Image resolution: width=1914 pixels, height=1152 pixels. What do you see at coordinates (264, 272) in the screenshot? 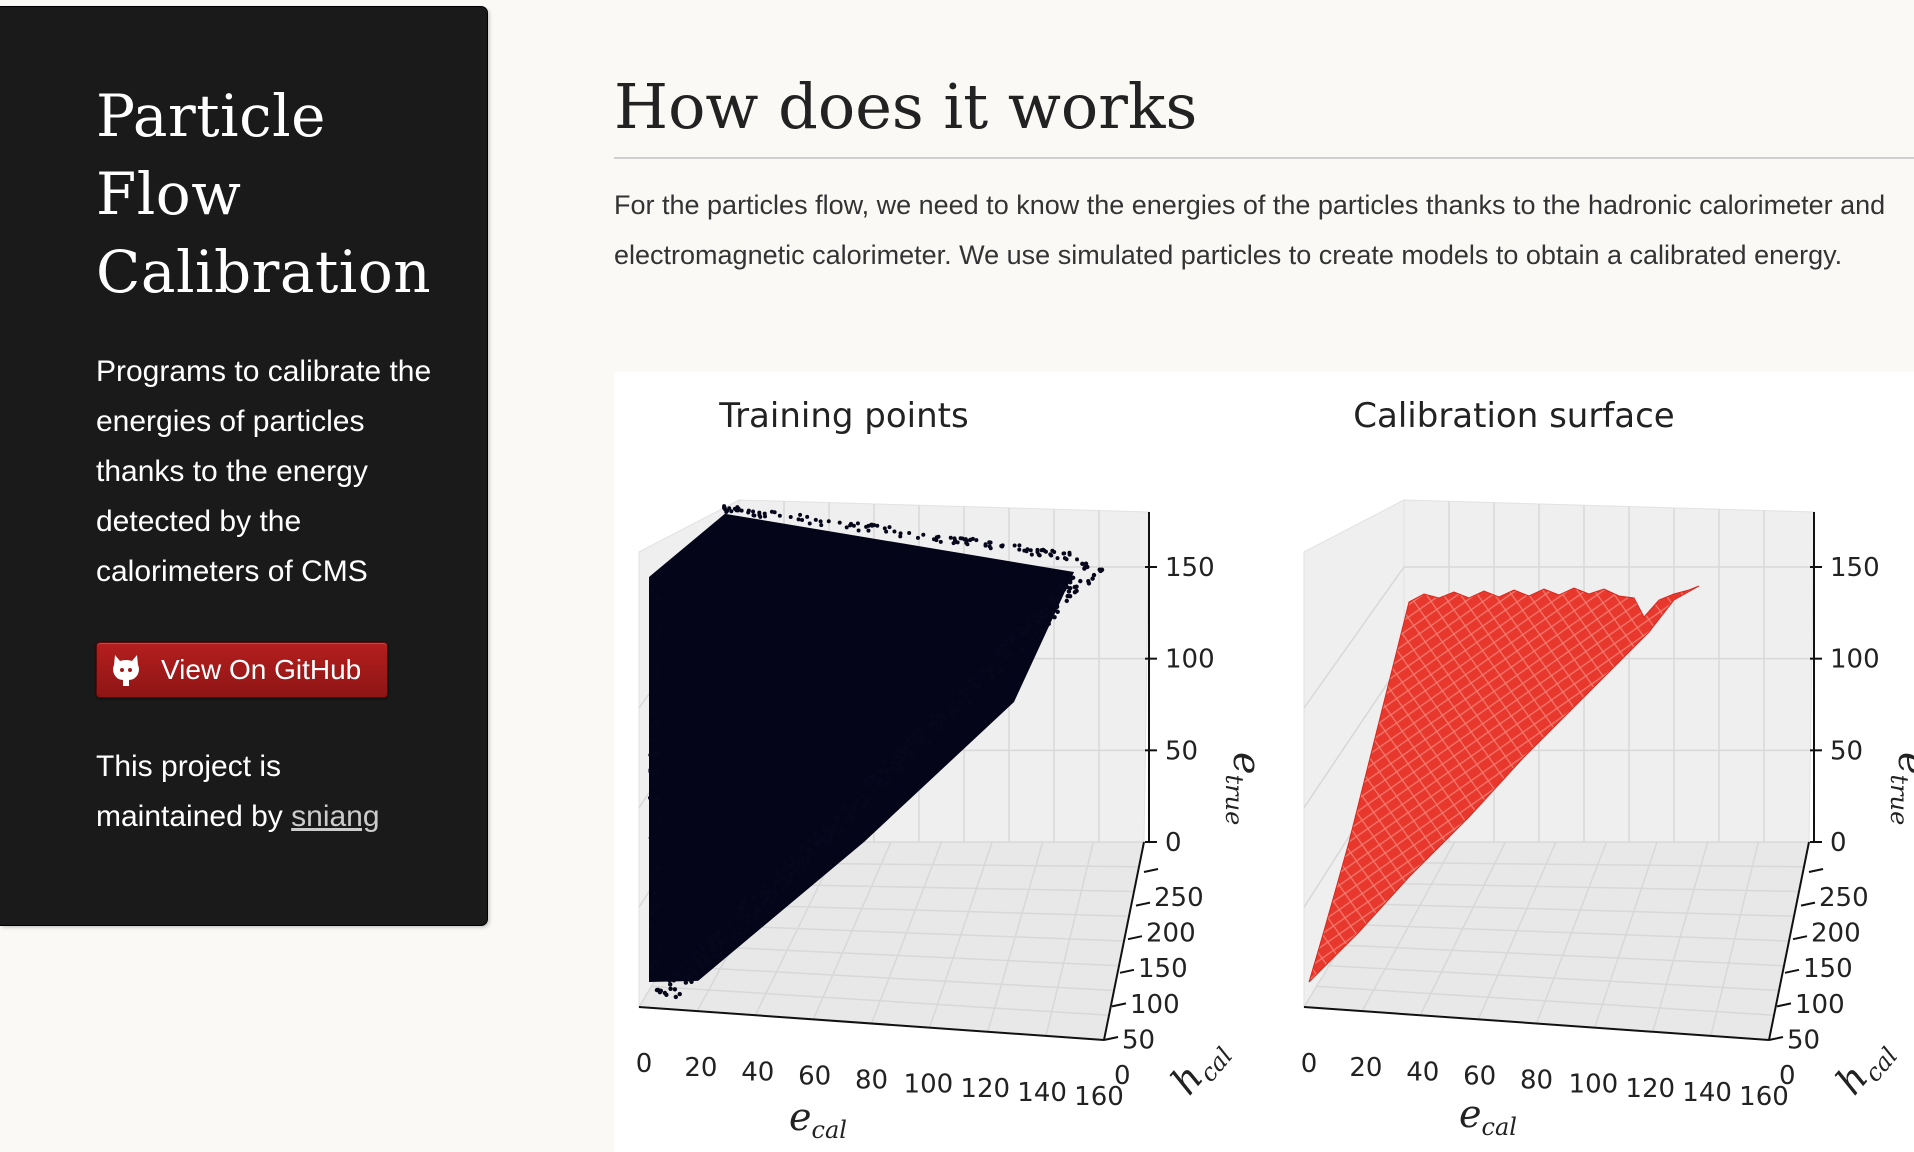
I see `site-title-line: Calibration` at bounding box center [264, 272].